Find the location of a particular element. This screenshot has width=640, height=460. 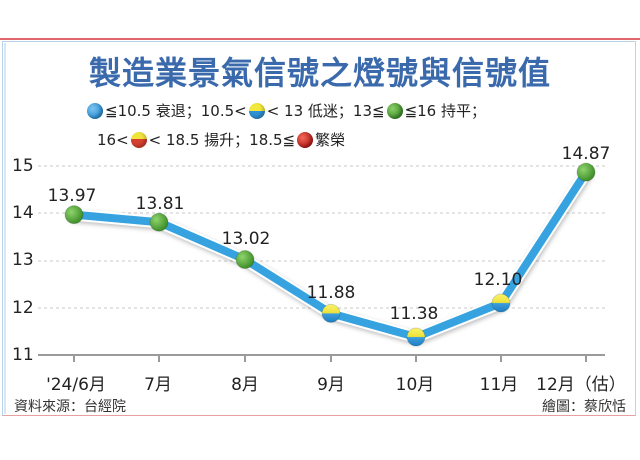

y-tick-12: 12 is located at coordinates (23, 308).